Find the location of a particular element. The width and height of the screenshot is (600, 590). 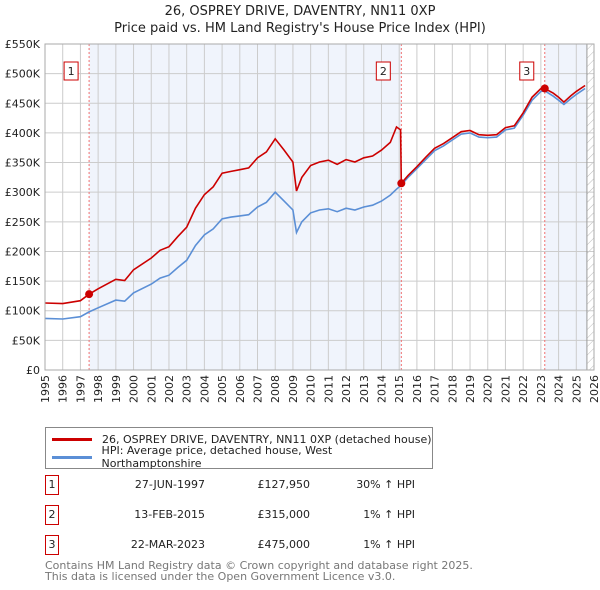

chart-title: 26, OSPREY DRIVE, DAVENTRY, NN11 0XP is located at coordinates (300, 11).